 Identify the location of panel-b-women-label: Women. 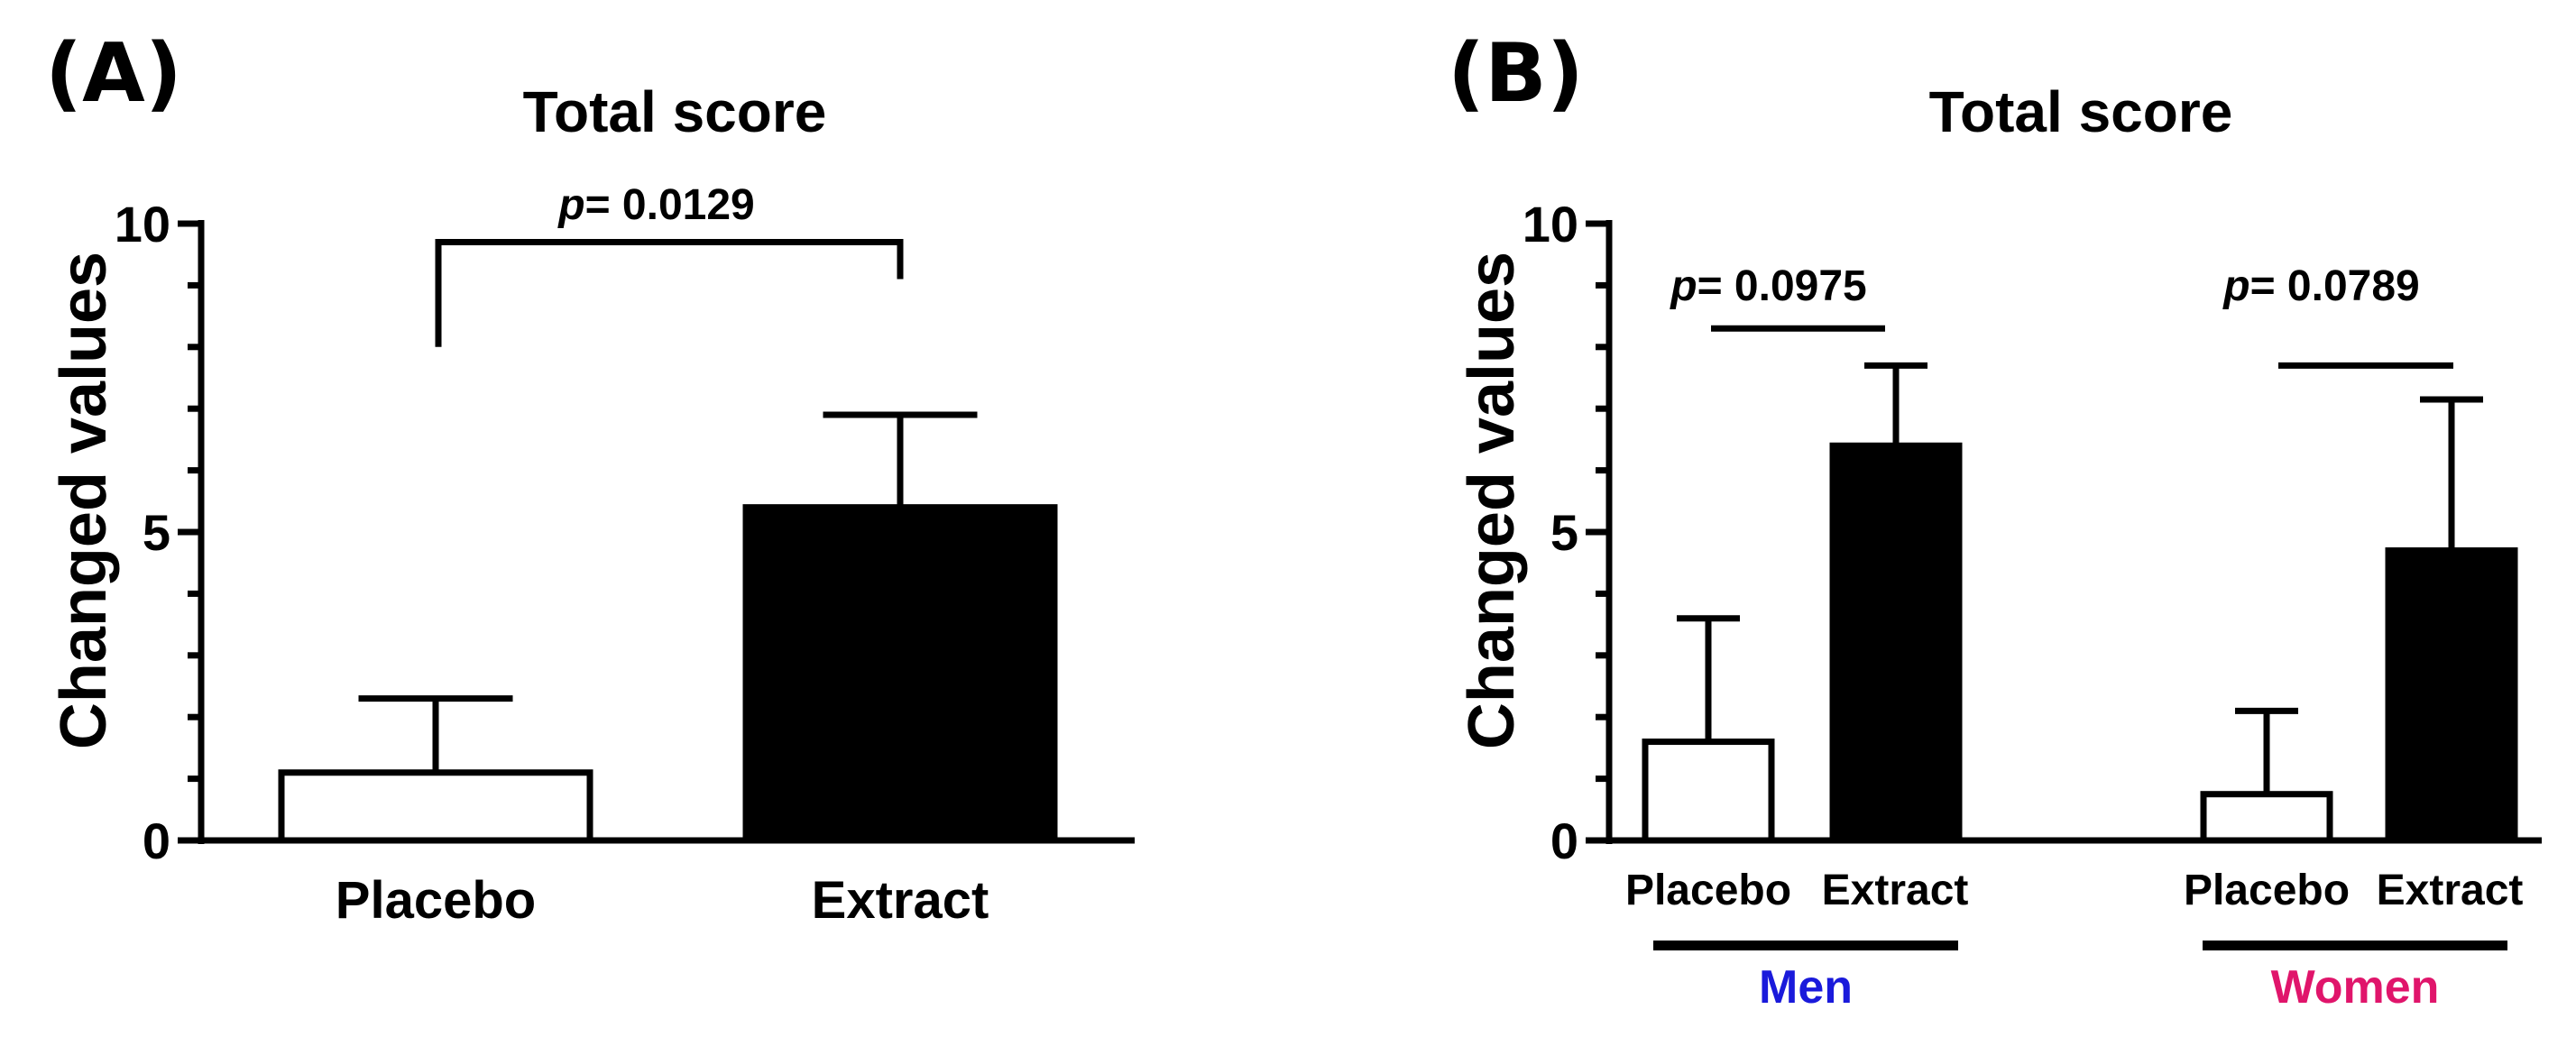
(2356, 988).